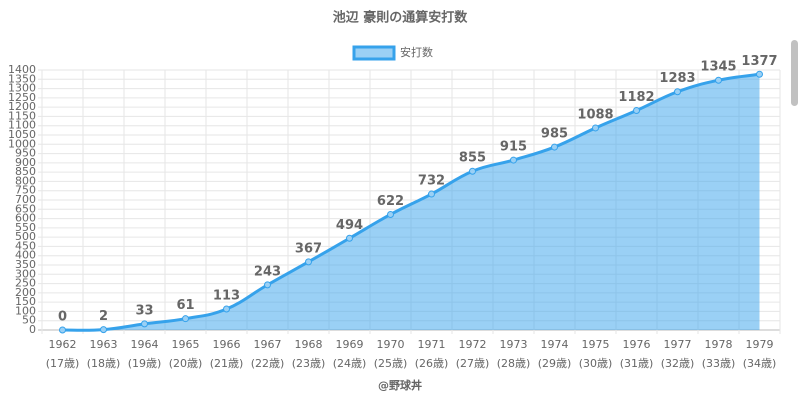  I want to click on y-tick-label: 1050, so click(22, 134).